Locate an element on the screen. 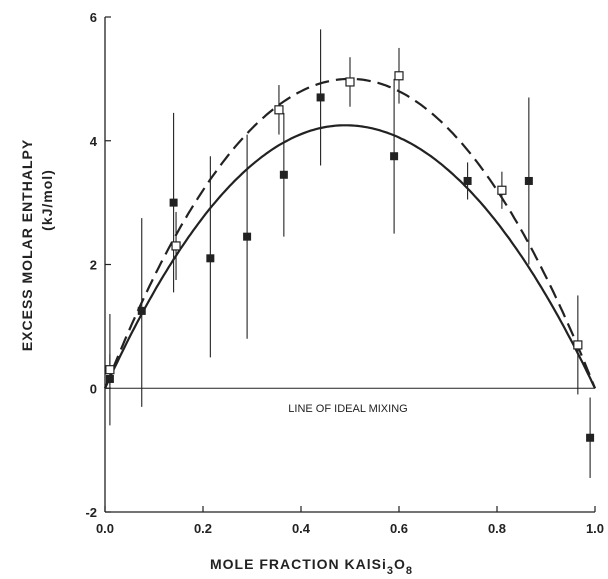 This screenshot has height=579, width=608. y-axis-title: EXCESS MOLAR ENTHALPY is located at coordinates (27, 245).